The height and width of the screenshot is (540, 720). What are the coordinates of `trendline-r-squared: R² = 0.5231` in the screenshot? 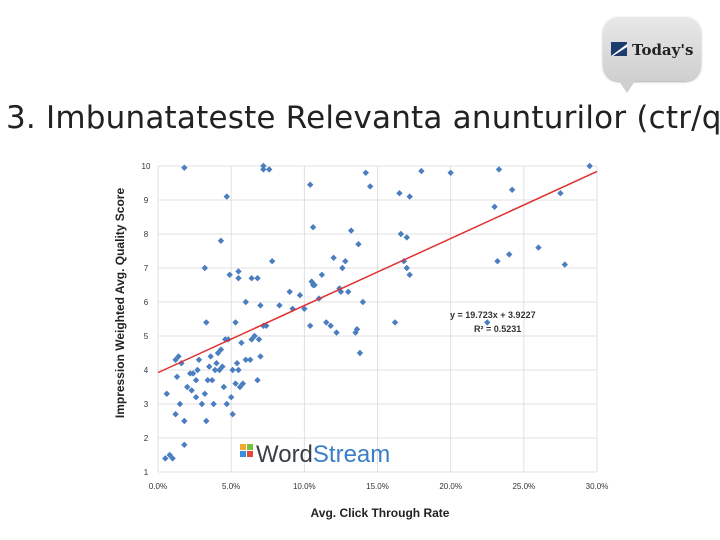 It's located at (497, 329).